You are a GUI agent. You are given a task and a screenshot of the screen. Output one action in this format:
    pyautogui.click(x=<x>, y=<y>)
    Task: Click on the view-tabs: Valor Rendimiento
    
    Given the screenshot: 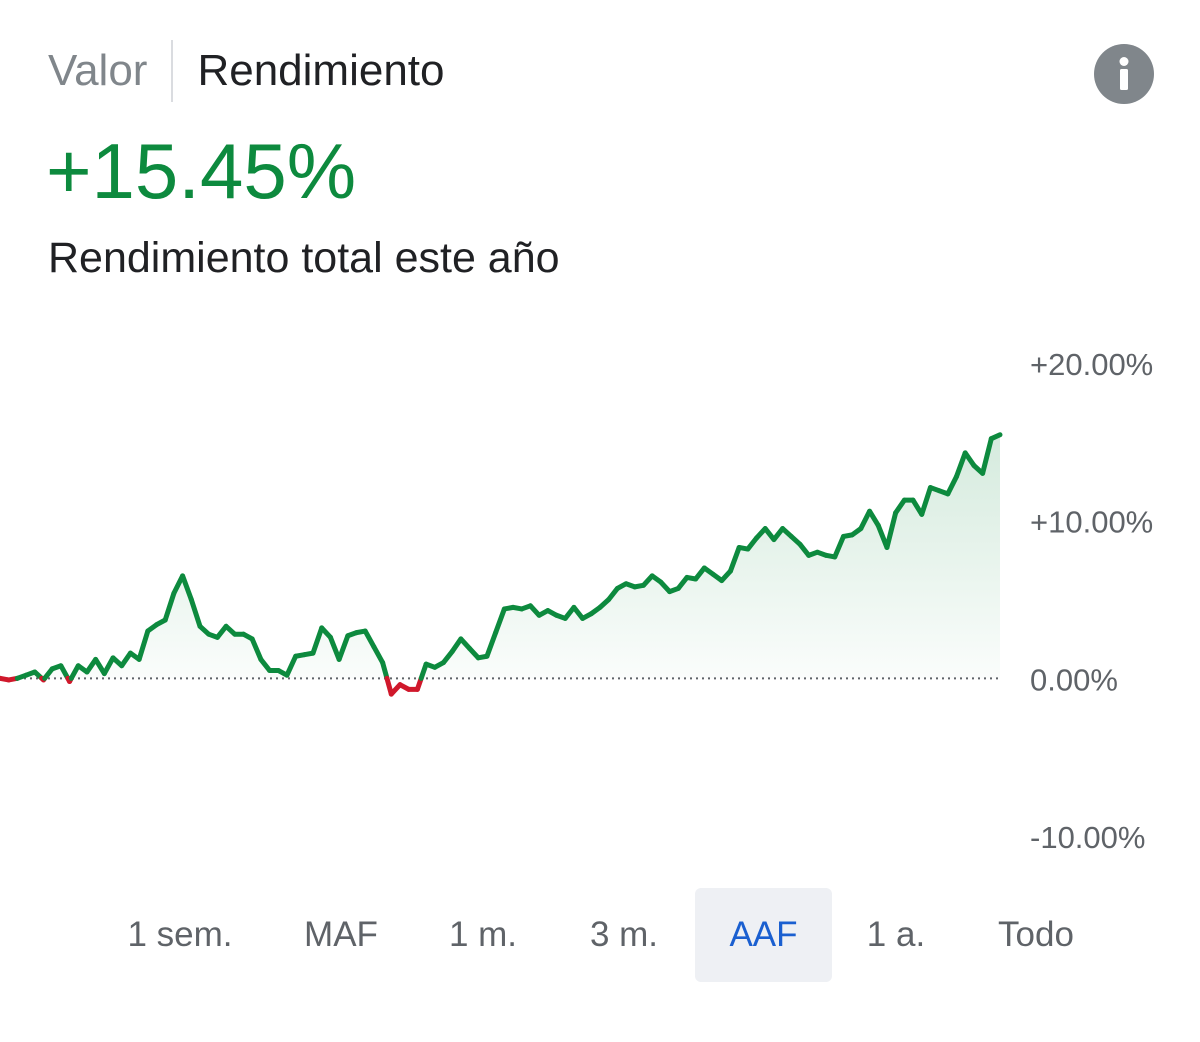 What is the action you would take?
    pyautogui.click(x=246, y=71)
    